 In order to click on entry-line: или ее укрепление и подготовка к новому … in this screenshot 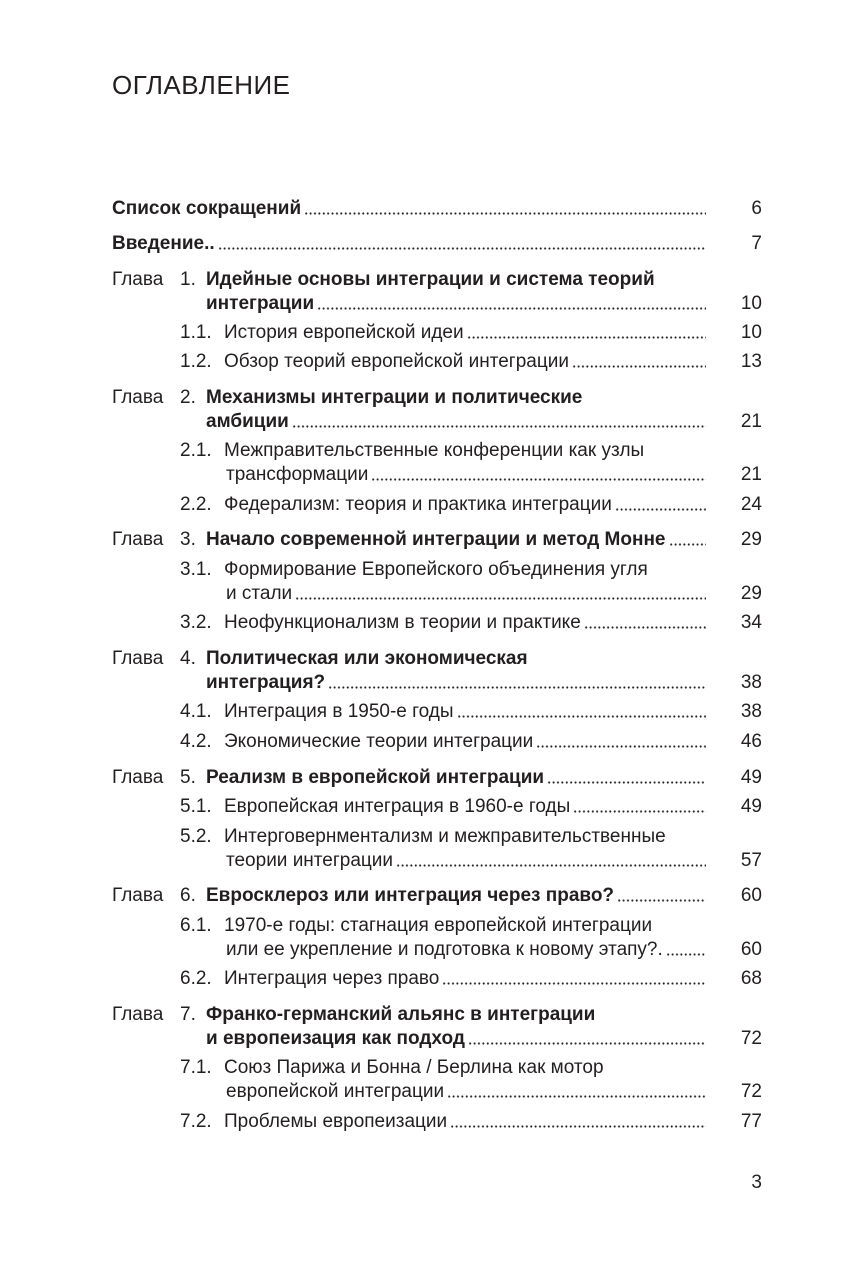, I will do `click(466, 949)`.